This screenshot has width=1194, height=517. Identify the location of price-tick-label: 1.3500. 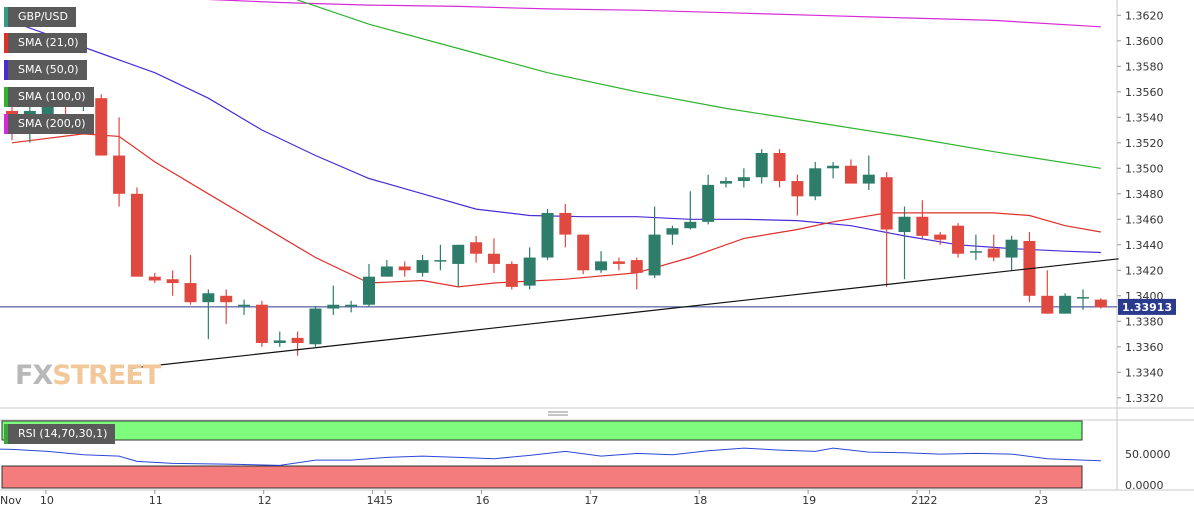
(1144, 168).